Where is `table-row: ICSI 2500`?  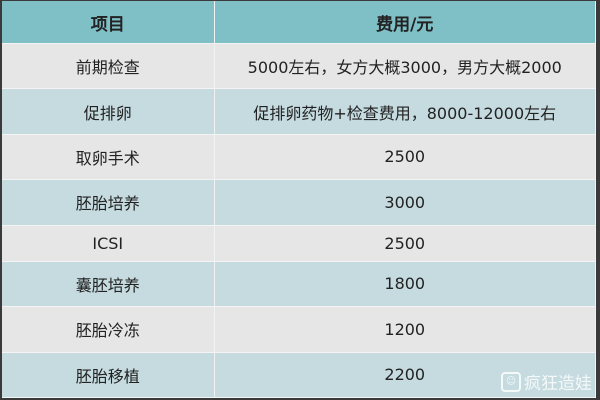 table-row: ICSI 2500 is located at coordinates (299, 243).